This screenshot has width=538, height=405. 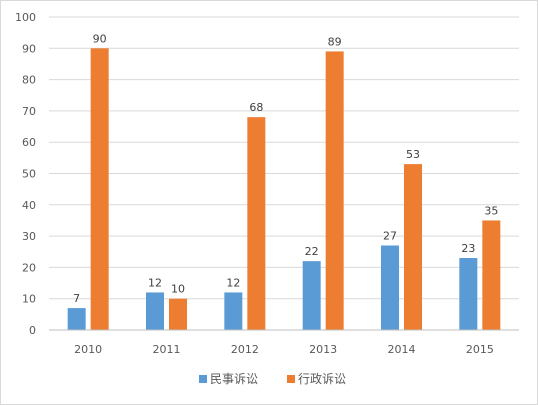 I want to click on data-label: 10, so click(x=178, y=289).